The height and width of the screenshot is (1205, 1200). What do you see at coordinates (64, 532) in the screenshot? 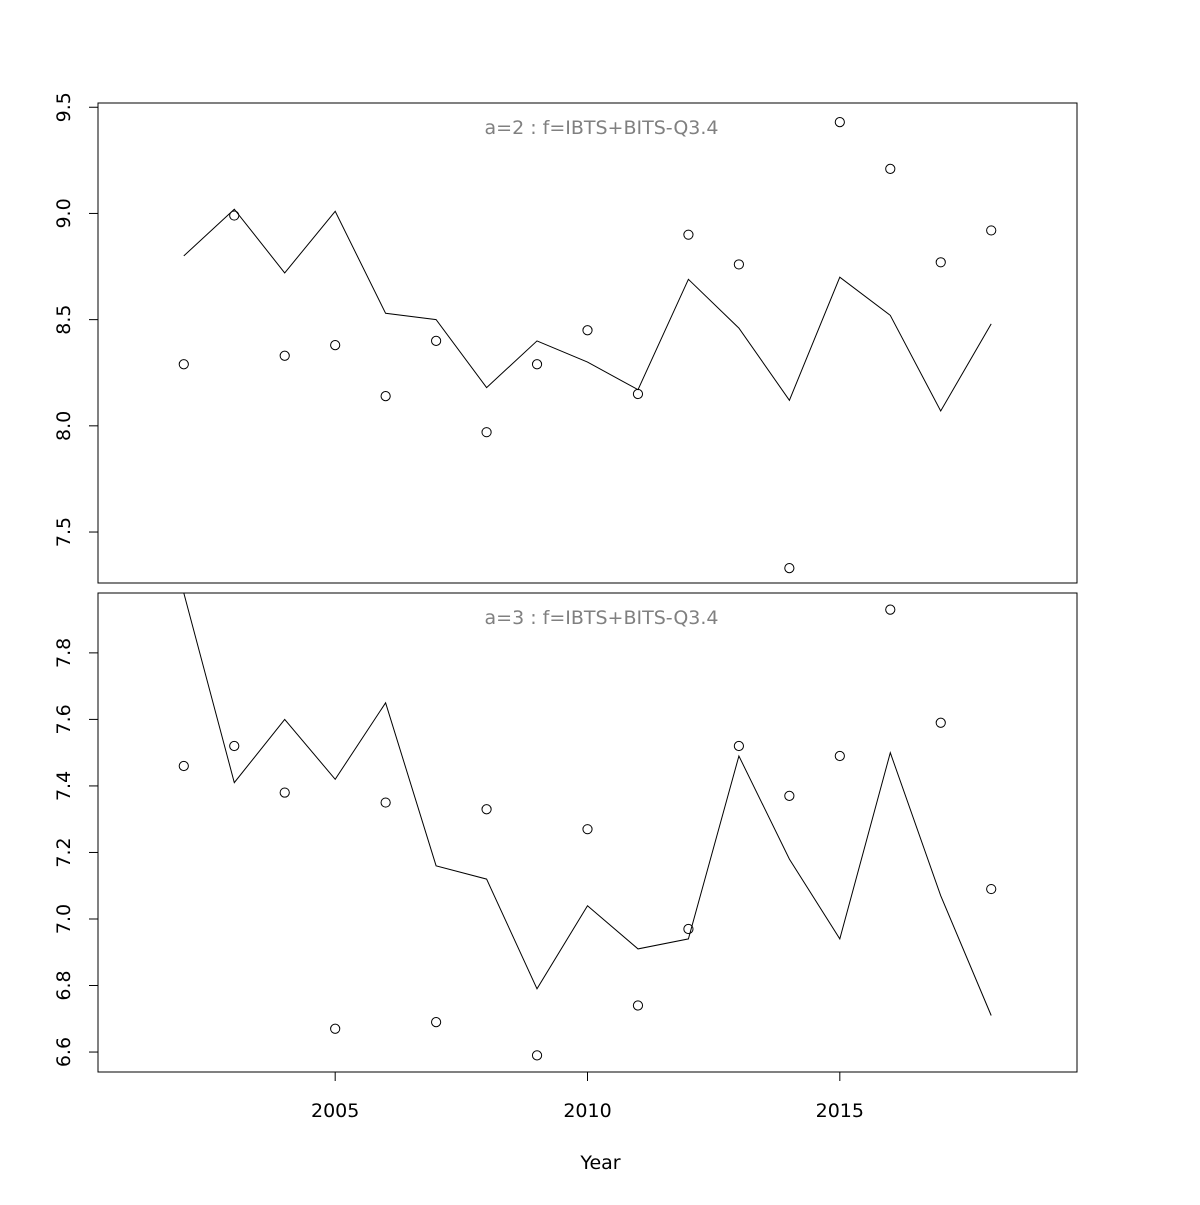
I see `panel-1-y-tick-label: 7.5` at bounding box center [64, 532].